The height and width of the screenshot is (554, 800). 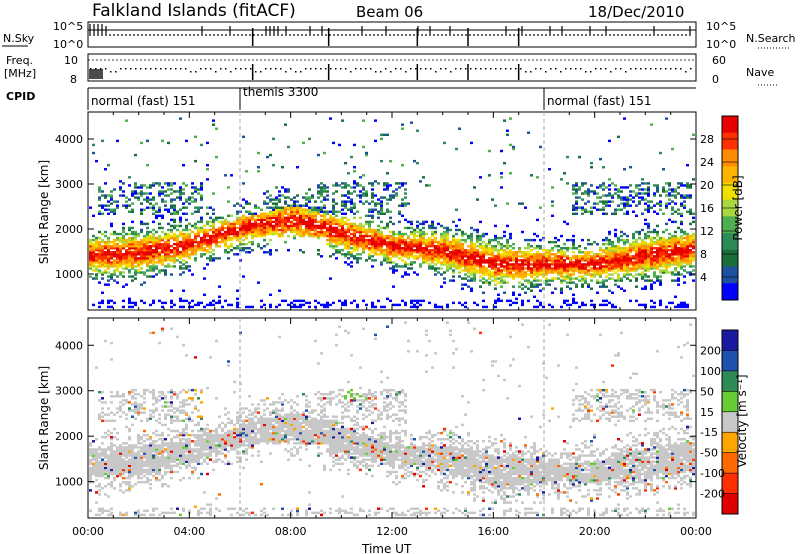 I want to click on nsky-tick-low: 10^0, so click(x=68, y=44).